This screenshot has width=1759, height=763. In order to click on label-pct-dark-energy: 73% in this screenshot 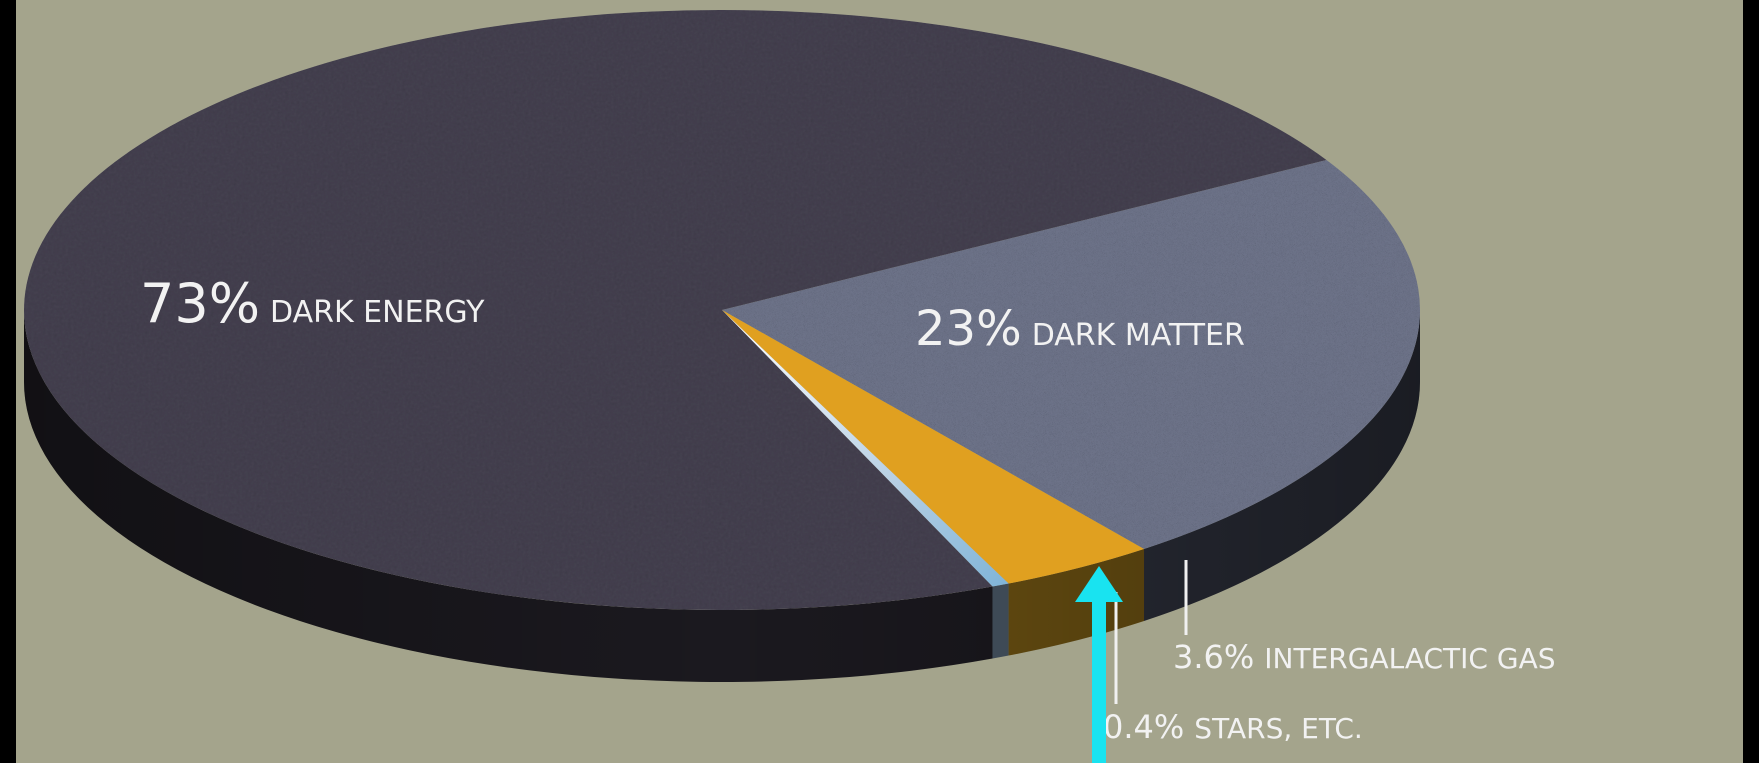, I will do `click(200, 303)`.